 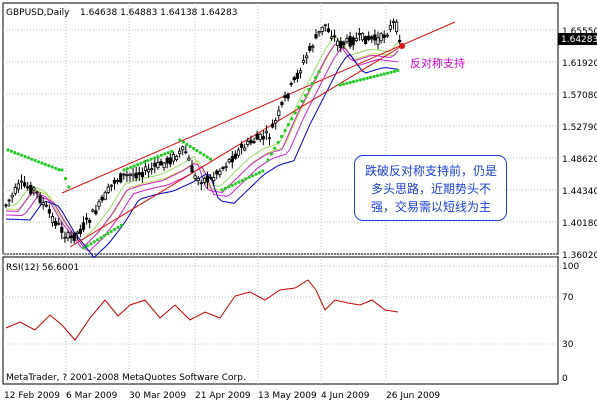 What do you see at coordinates (570, 323) in the screenshot?
I see `rsi-axis: 100 70 30 0` at bounding box center [570, 323].